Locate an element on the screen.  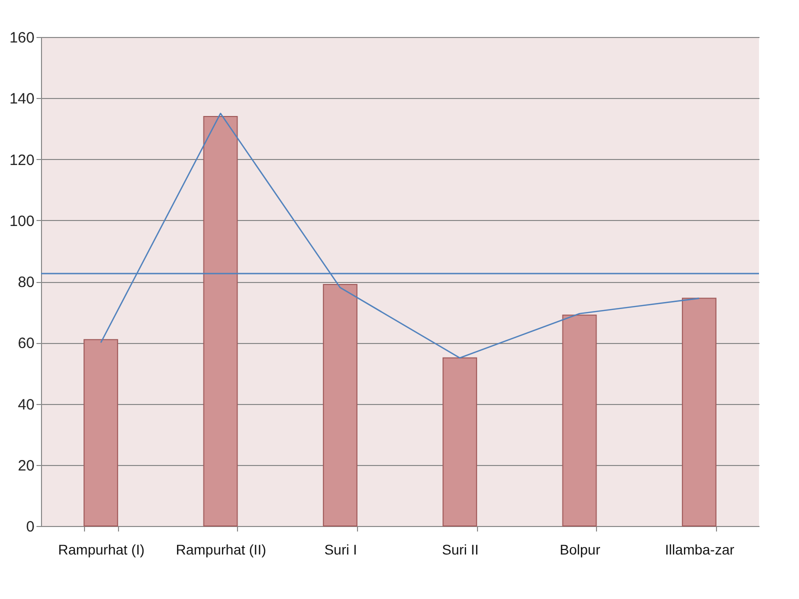
x-tick-label: Illamba-zar is located at coordinates (700, 550).